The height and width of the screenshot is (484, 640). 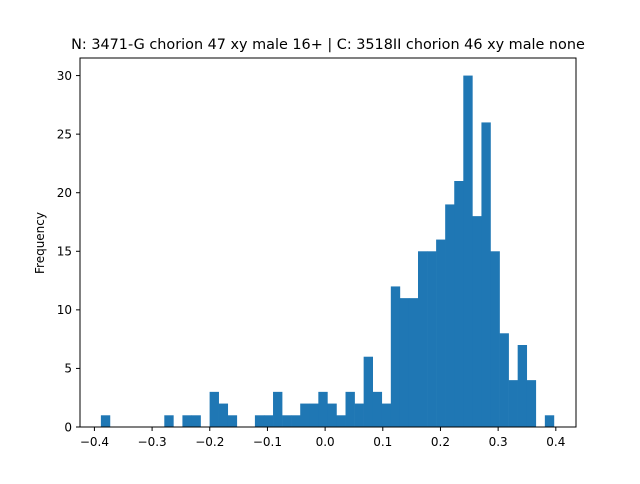 What do you see at coordinates (555, 442) in the screenshot?
I see `x-tick-label: 0.4` at bounding box center [555, 442].